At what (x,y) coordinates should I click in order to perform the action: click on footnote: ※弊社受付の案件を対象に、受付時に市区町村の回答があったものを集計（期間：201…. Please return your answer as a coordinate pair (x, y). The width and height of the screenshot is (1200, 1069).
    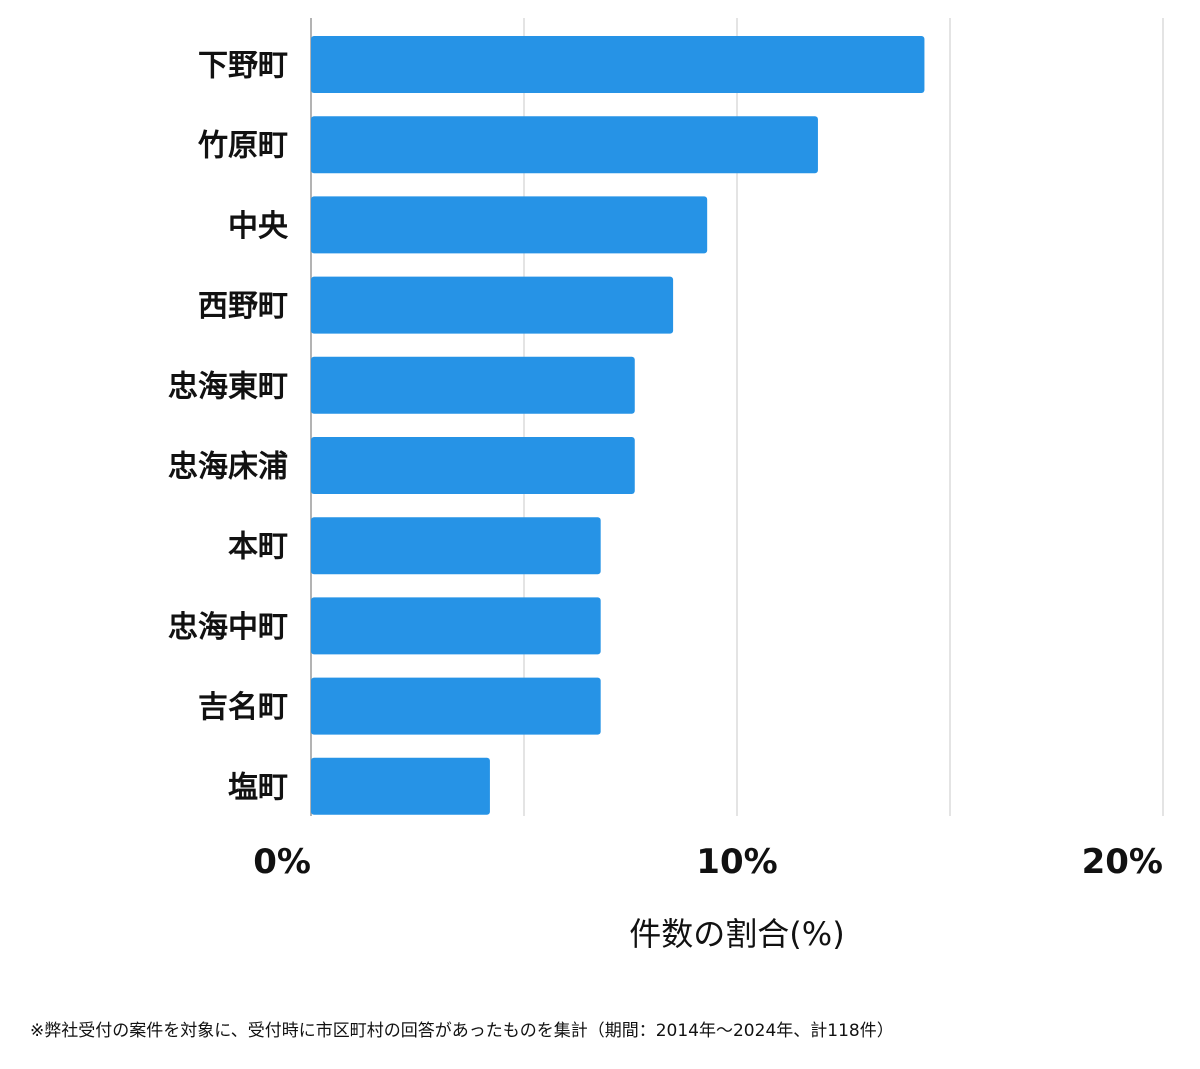
    Looking at the image, I should click on (462, 1031).